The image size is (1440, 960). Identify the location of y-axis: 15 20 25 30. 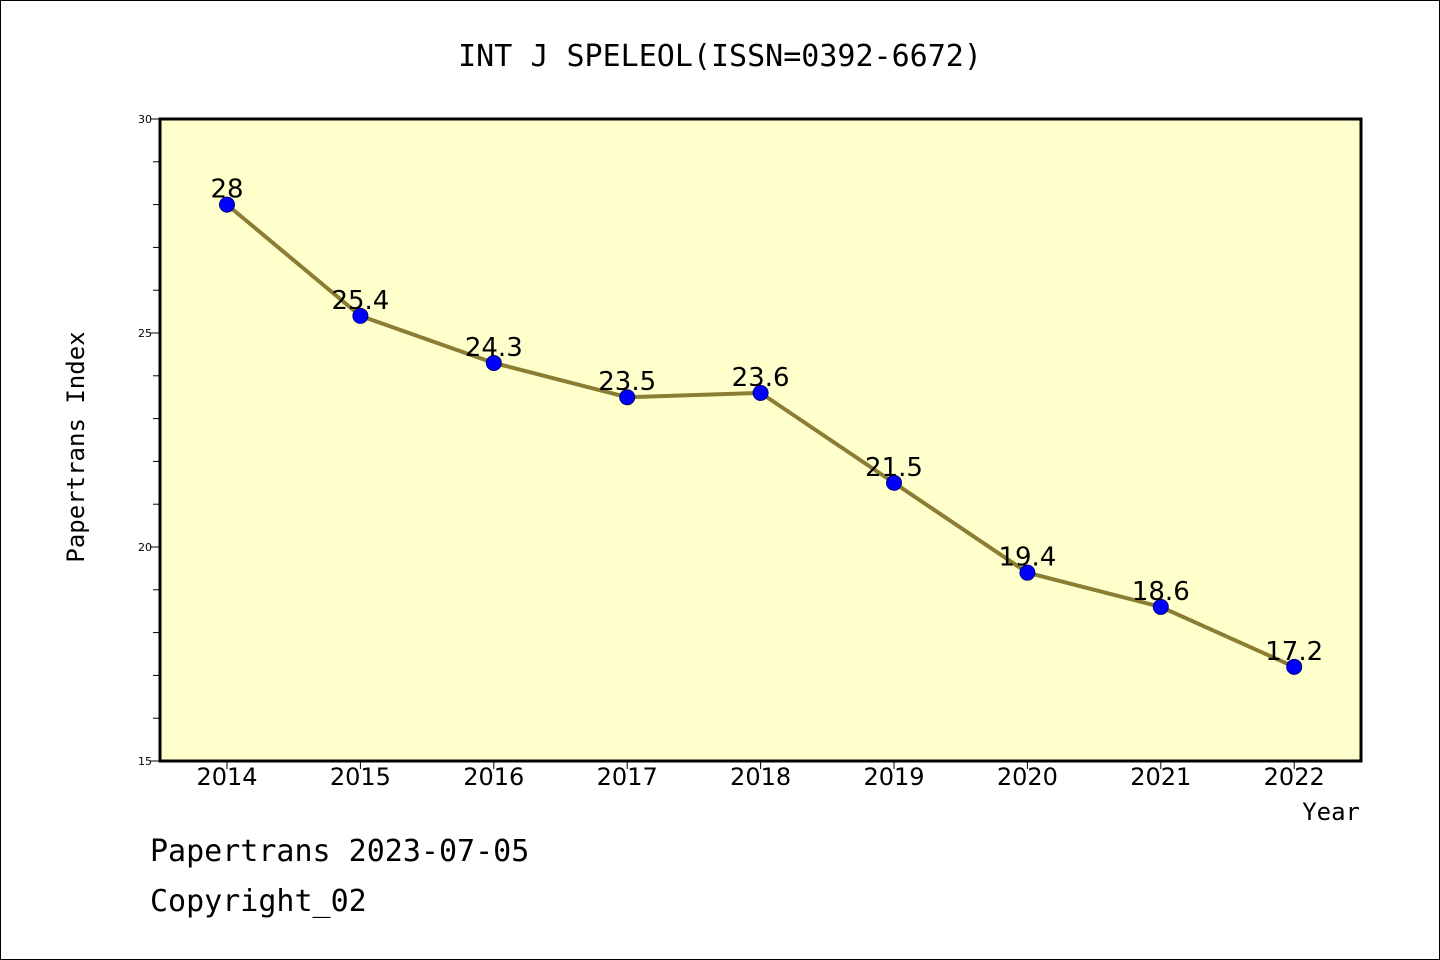
(149, 440).